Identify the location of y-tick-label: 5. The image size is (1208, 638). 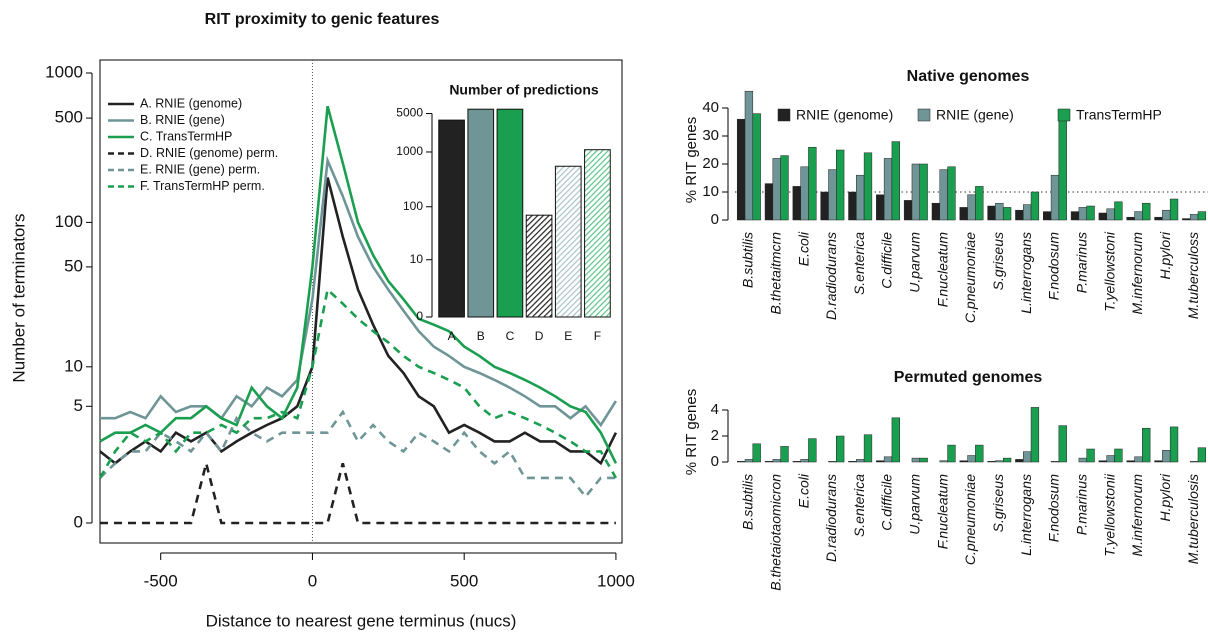
(78, 405).